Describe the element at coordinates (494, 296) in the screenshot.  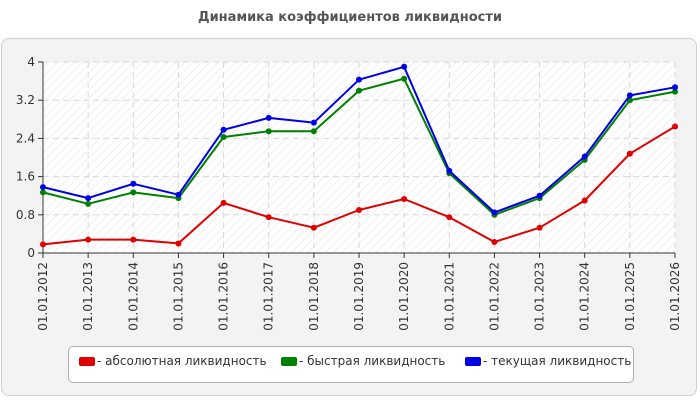
I see `x-tick-label: 01.01.2022` at that location.